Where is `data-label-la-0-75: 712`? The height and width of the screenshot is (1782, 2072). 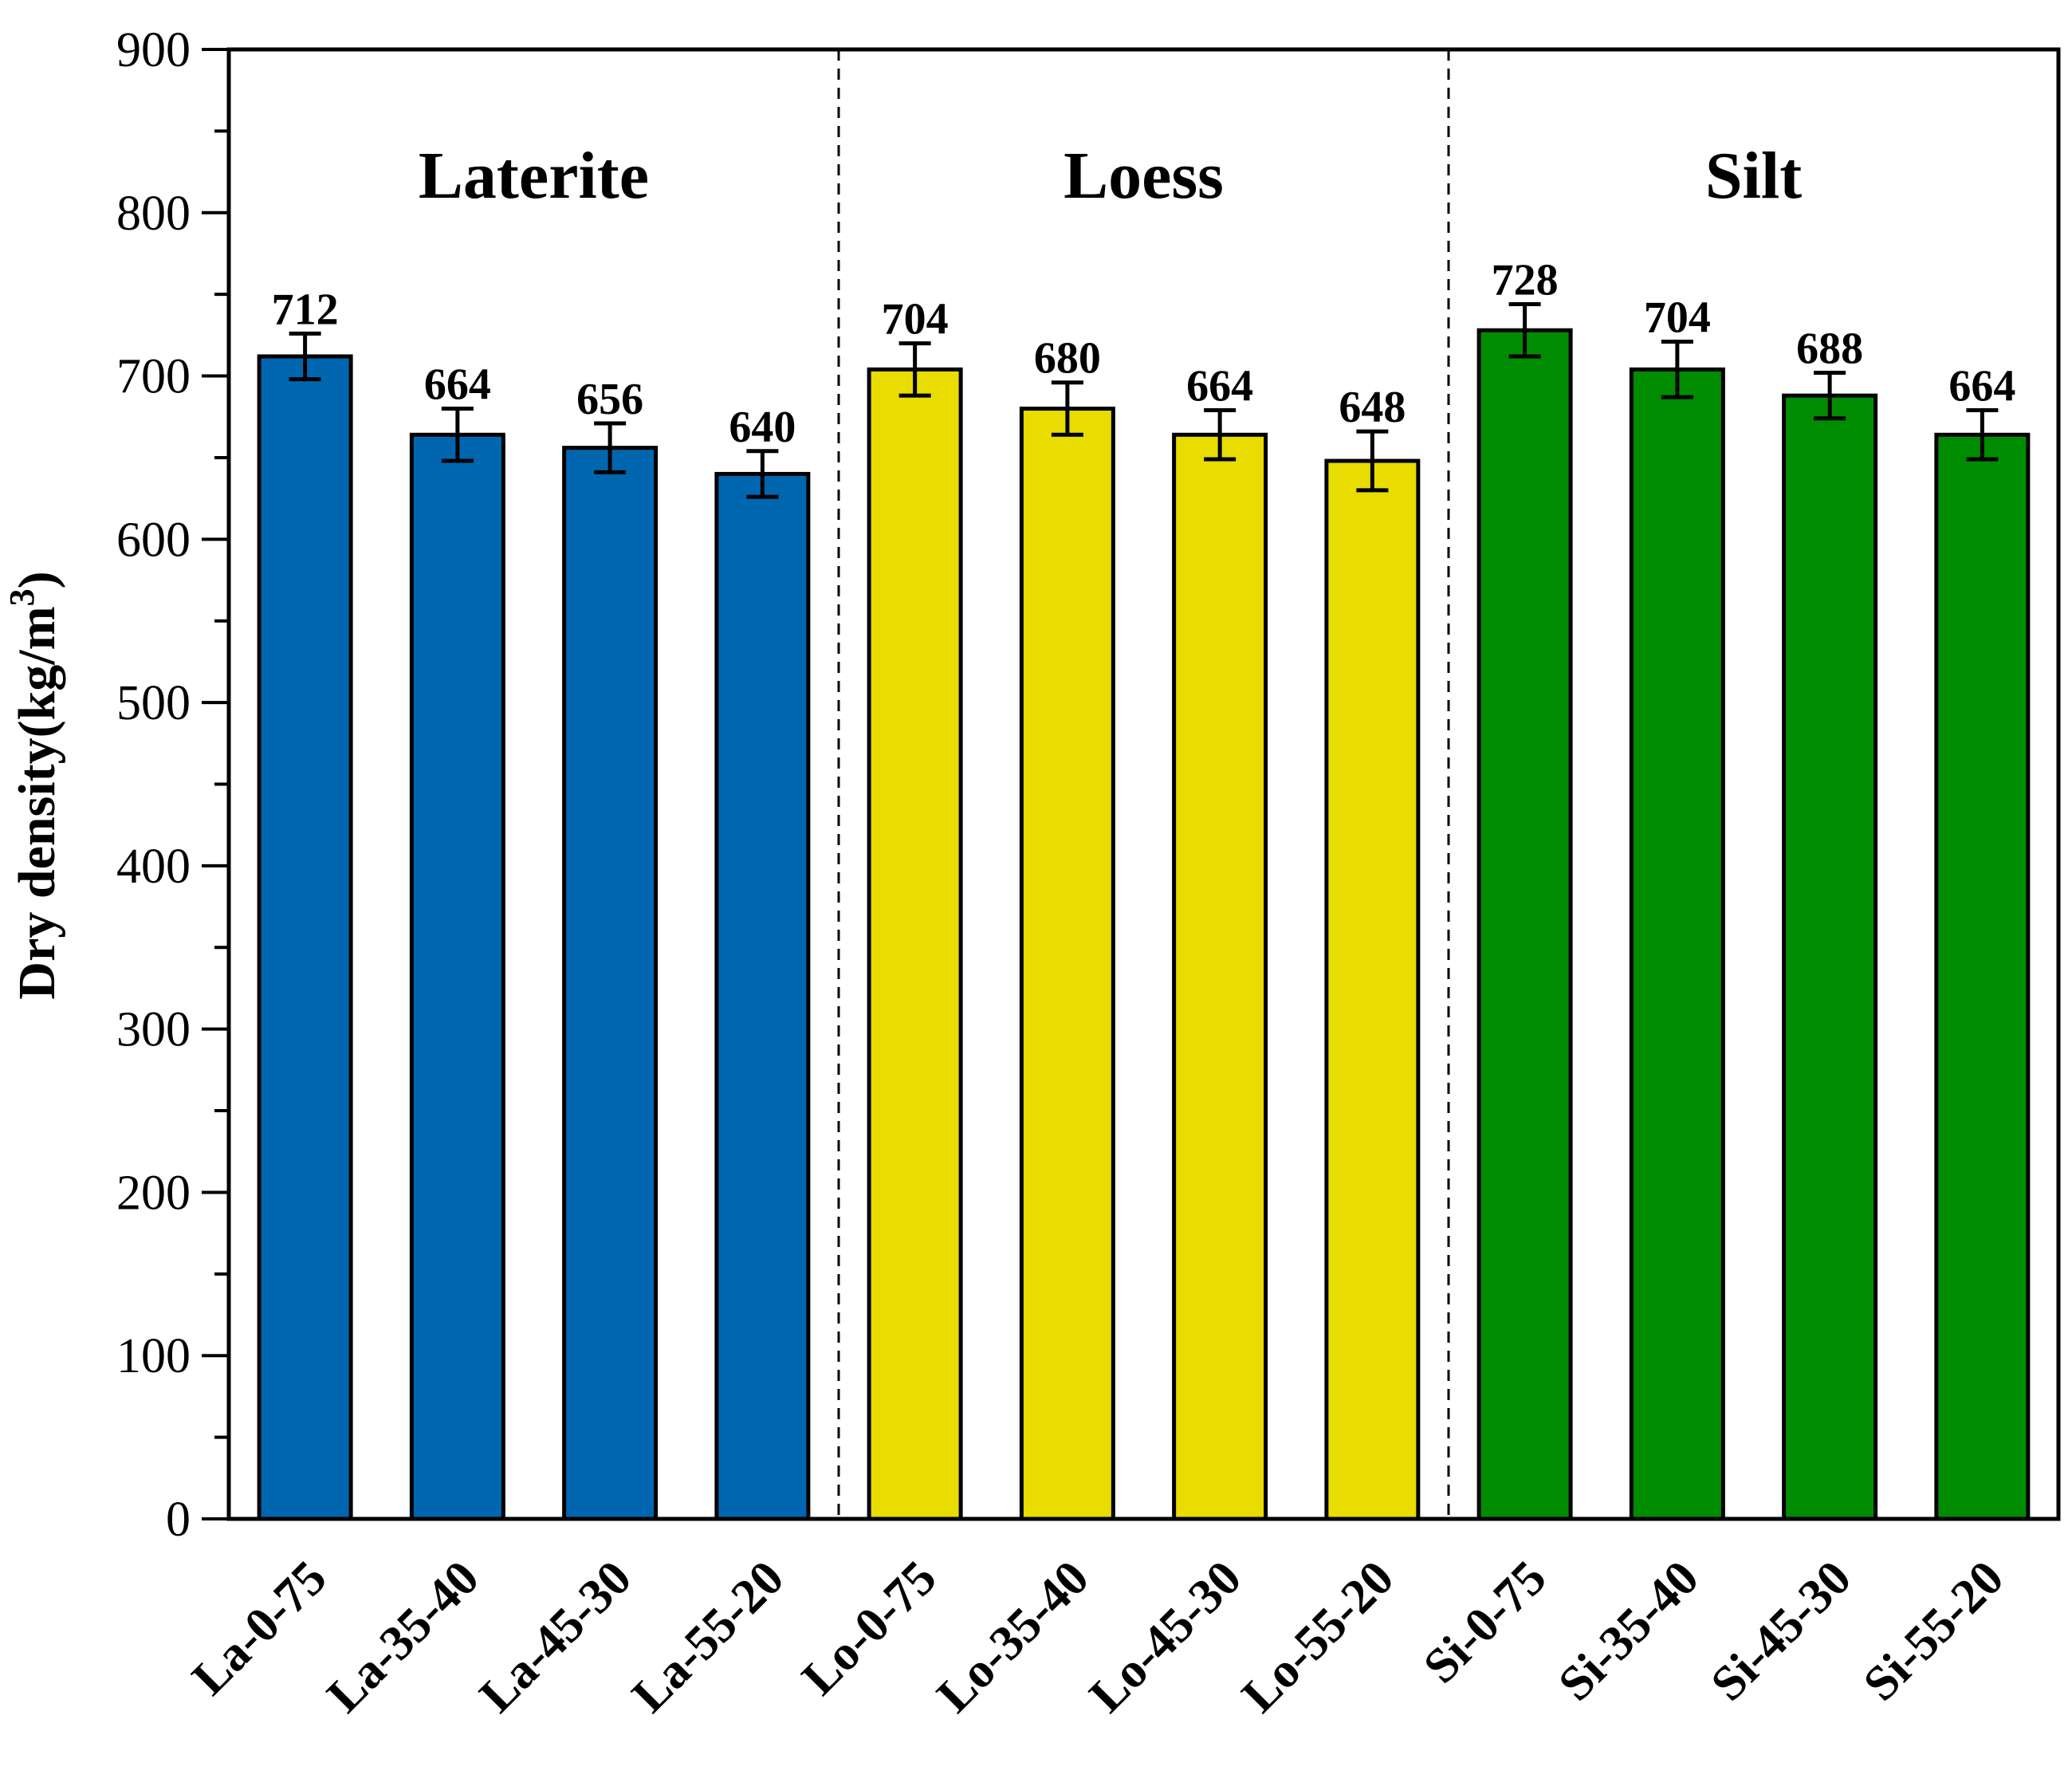 data-label-la-0-75: 712 is located at coordinates (305, 309).